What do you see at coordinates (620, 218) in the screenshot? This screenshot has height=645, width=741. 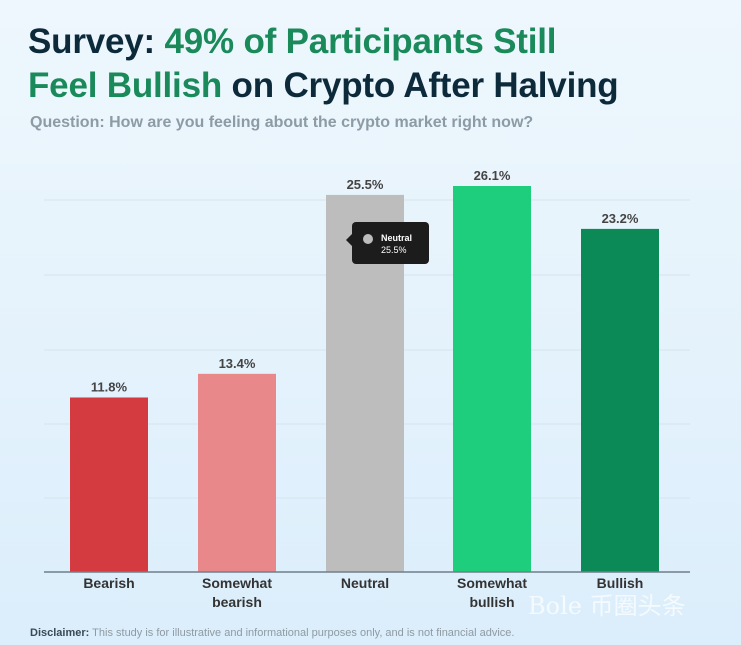 I see `data-label-5: 23.2%` at bounding box center [620, 218].